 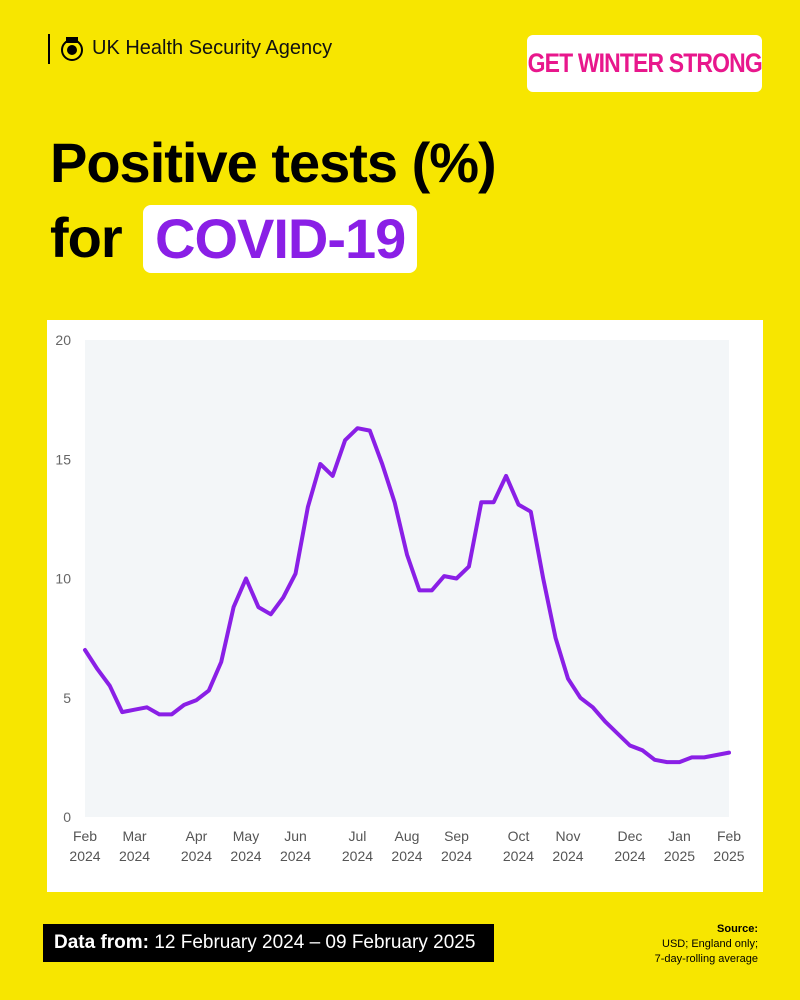 What do you see at coordinates (273, 162) in the screenshot?
I see `title: Positive tests (%)` at bounding box center [273, 162].